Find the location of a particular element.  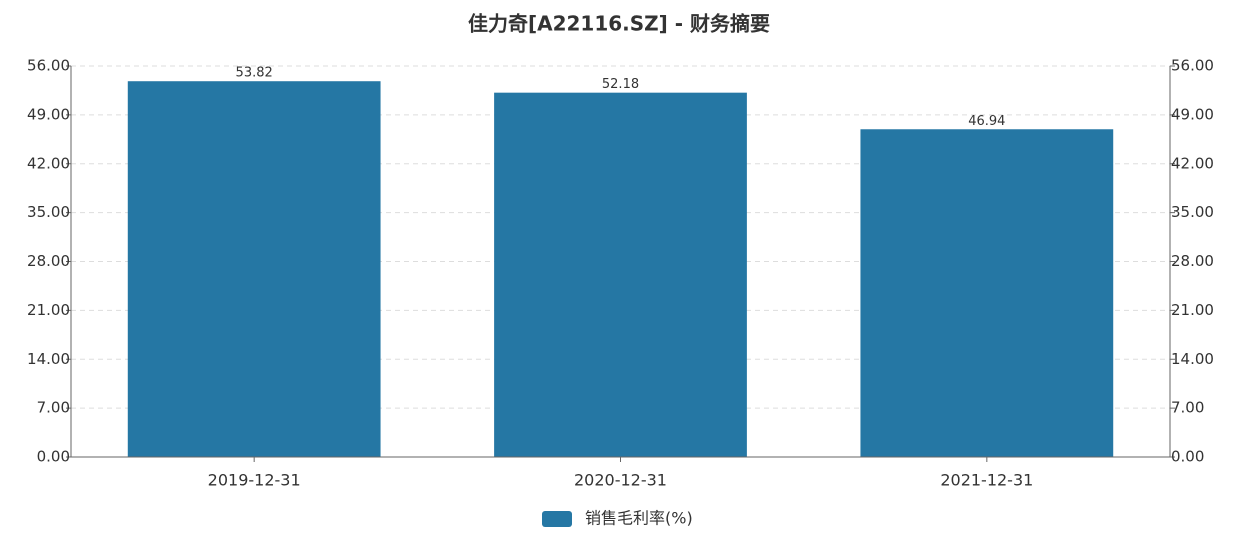

y2-tick-label: 0.00 is located at coordinates (1187, 457).